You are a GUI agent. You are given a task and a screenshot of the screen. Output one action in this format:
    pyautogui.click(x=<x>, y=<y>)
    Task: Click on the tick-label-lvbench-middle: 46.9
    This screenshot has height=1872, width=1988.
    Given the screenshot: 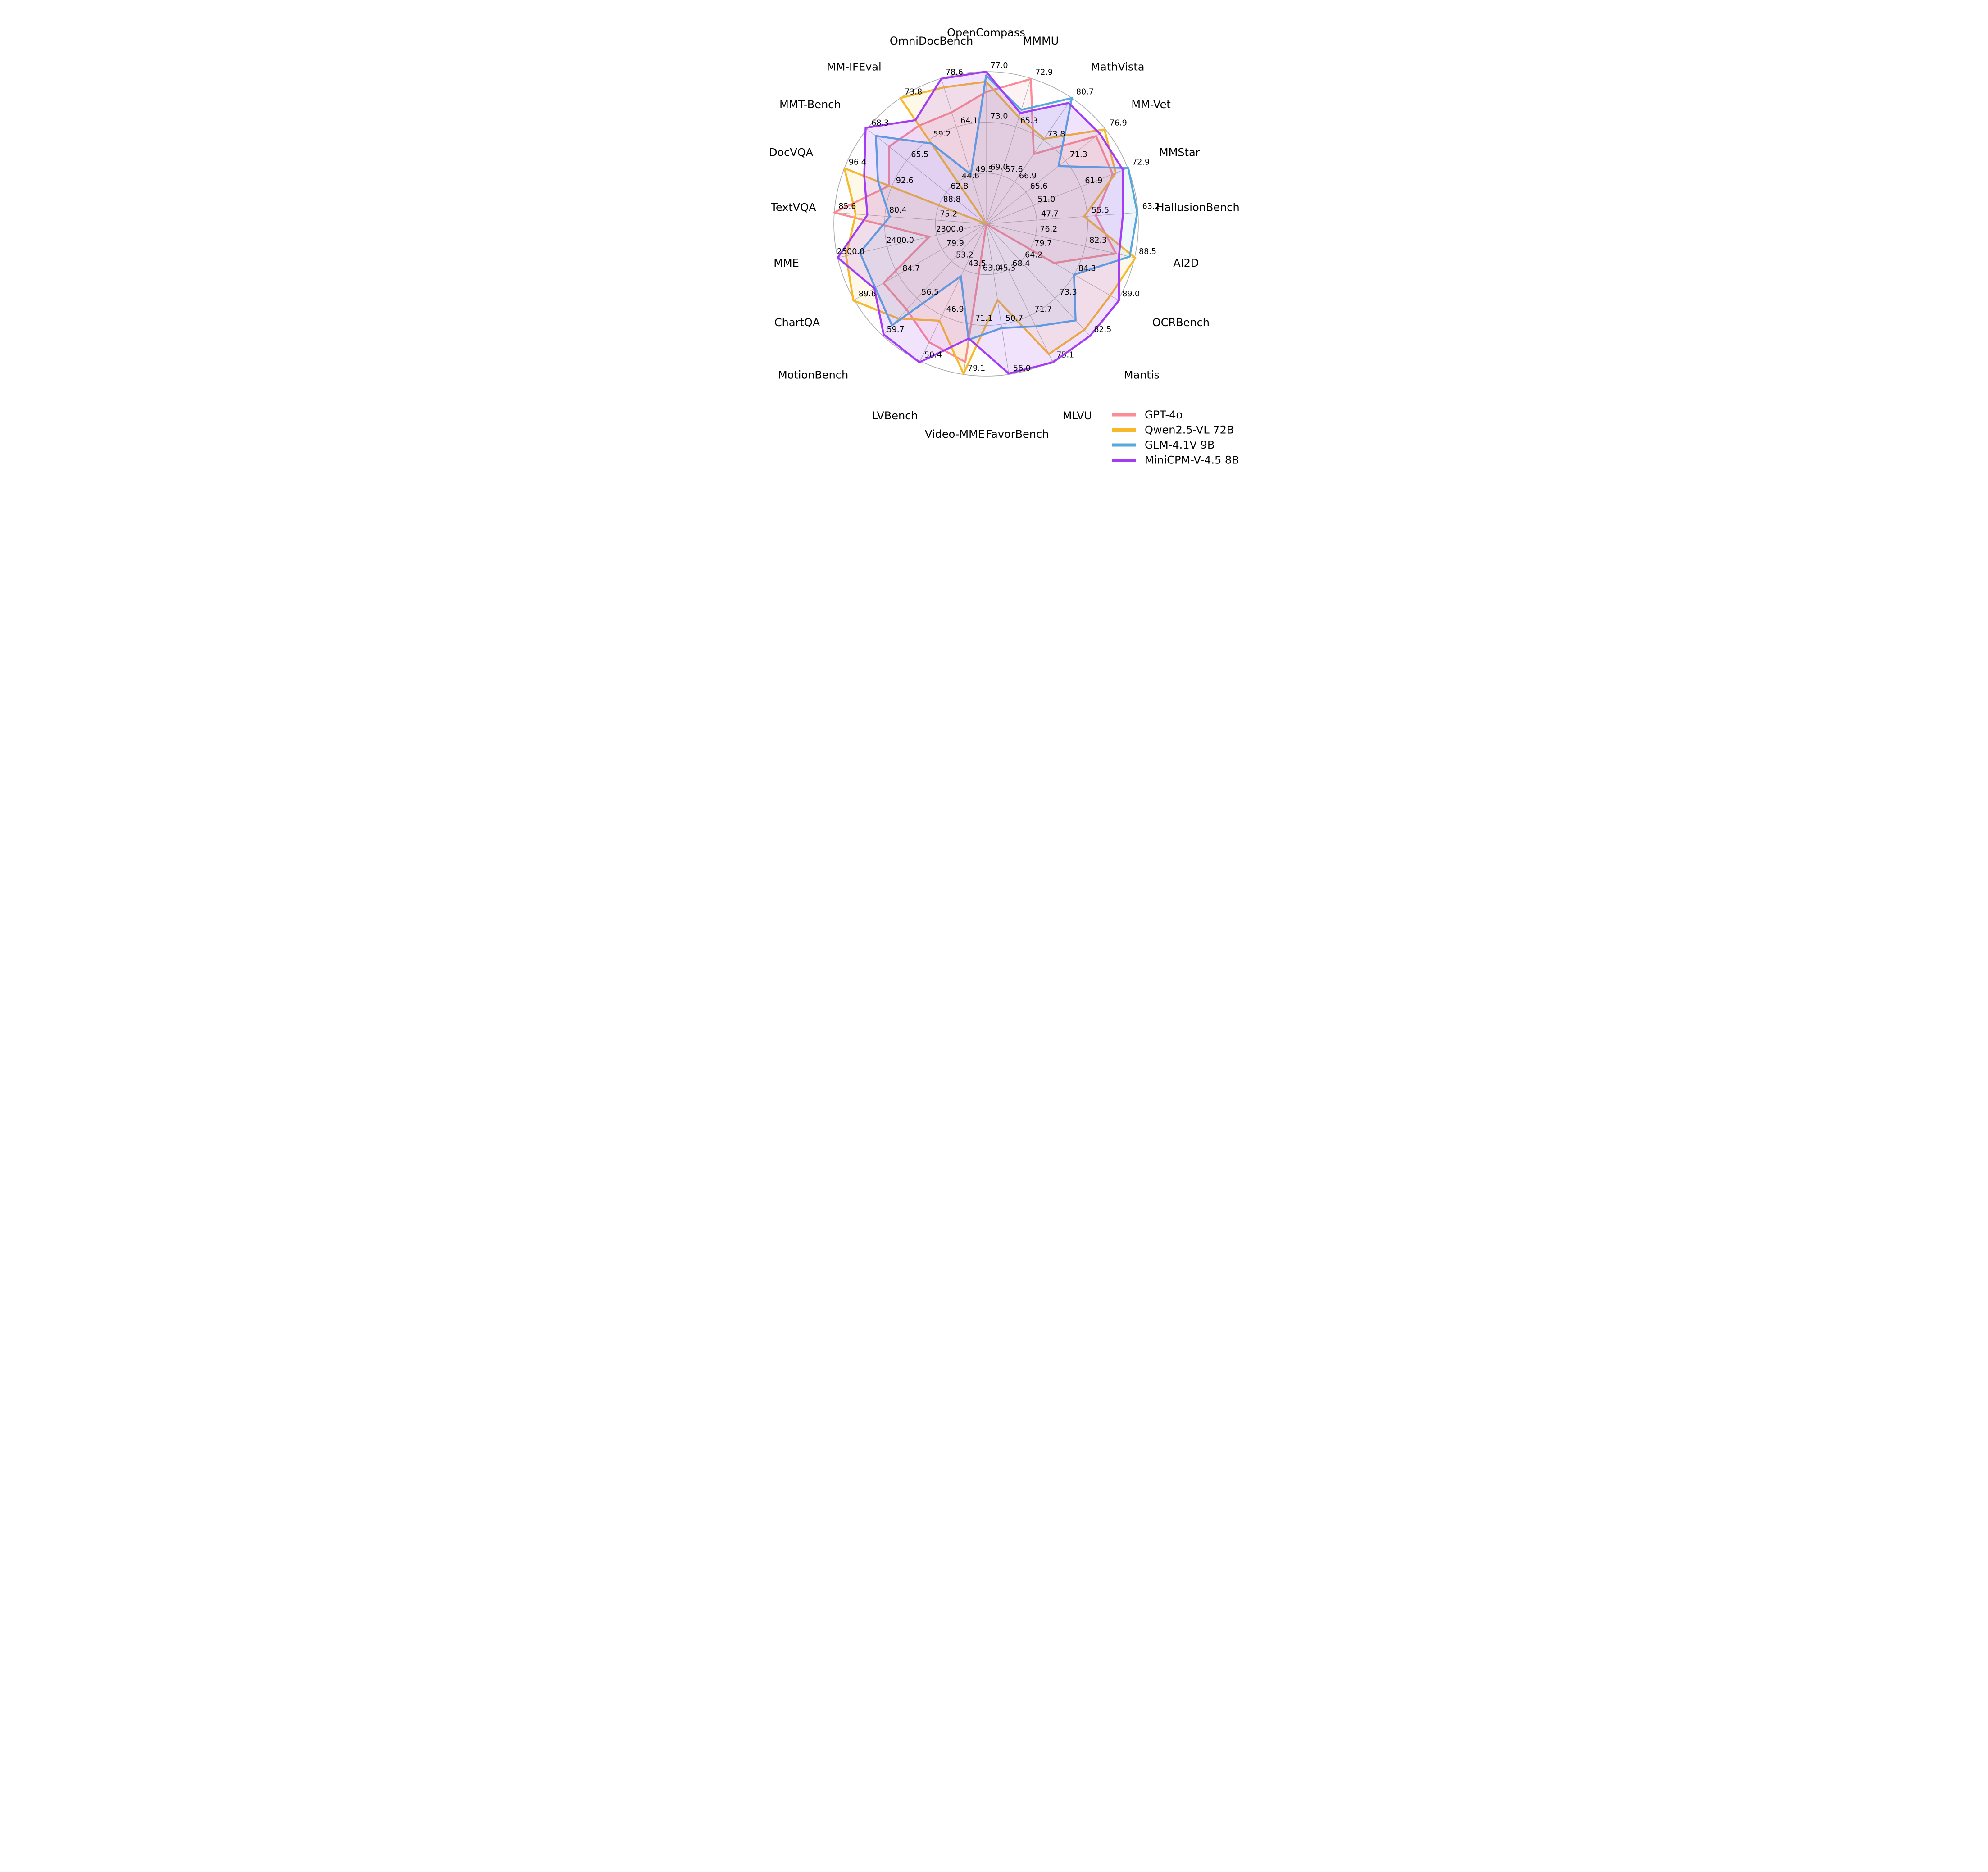 What is the action you would take?
    pyautogui.click(x=955, y=309)
    